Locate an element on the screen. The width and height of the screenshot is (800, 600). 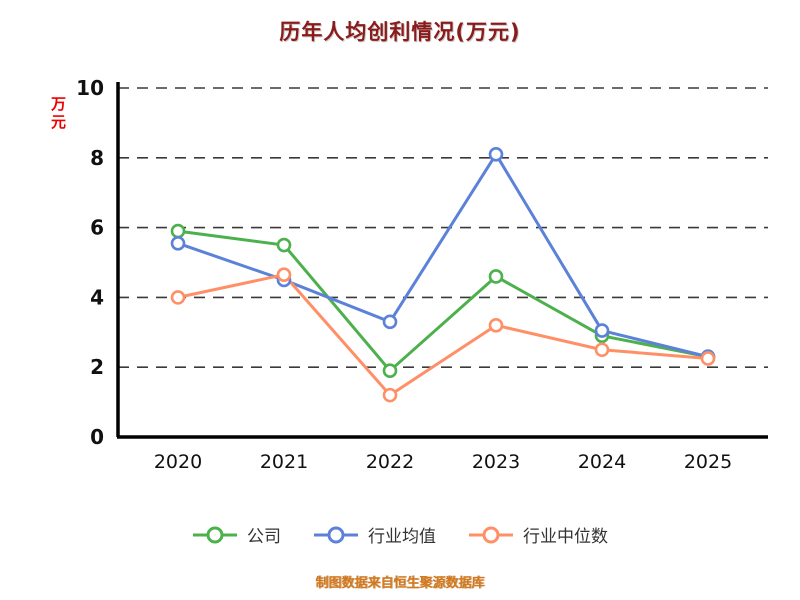
legend-label-industry-median: 行业中位数 is located at coordinates (565, 537).